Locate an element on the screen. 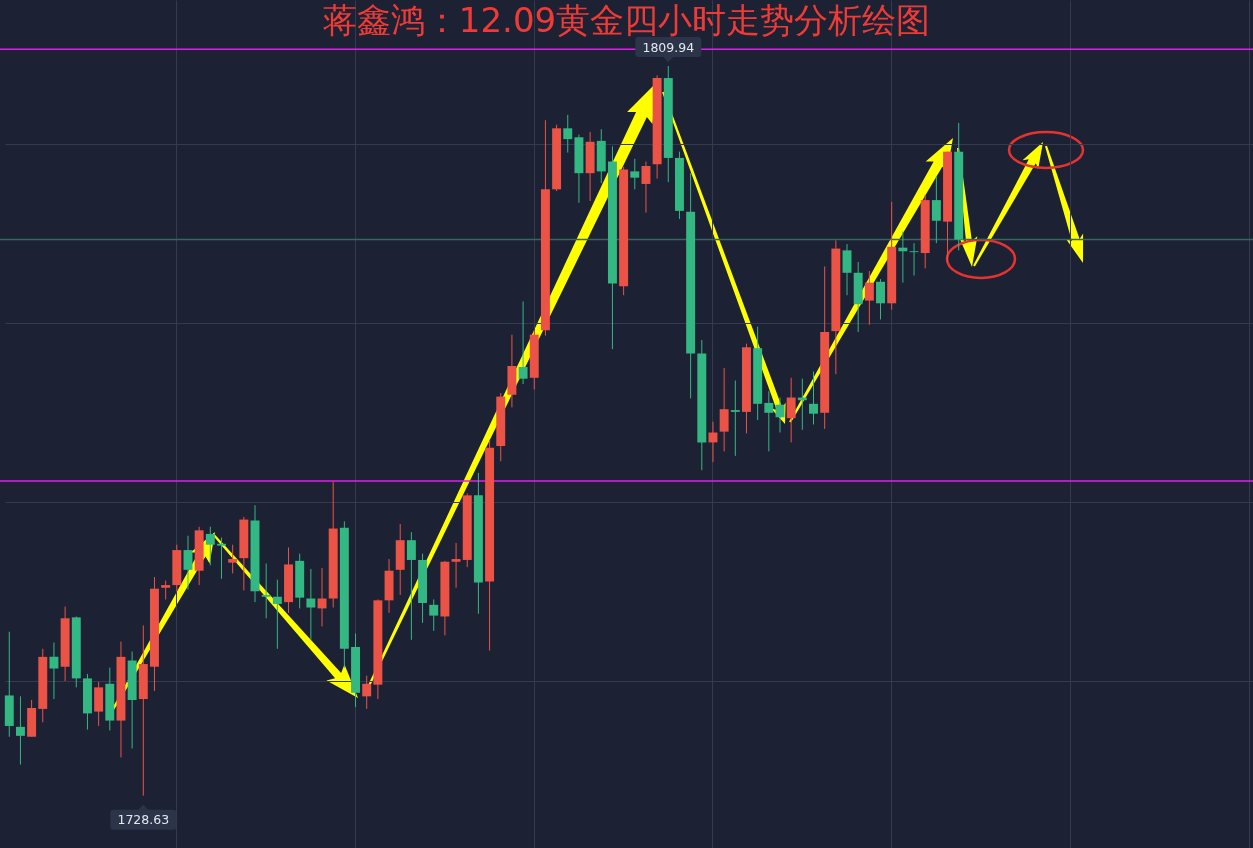  annotation: 1809.94 is located at coordinates (668, 47).